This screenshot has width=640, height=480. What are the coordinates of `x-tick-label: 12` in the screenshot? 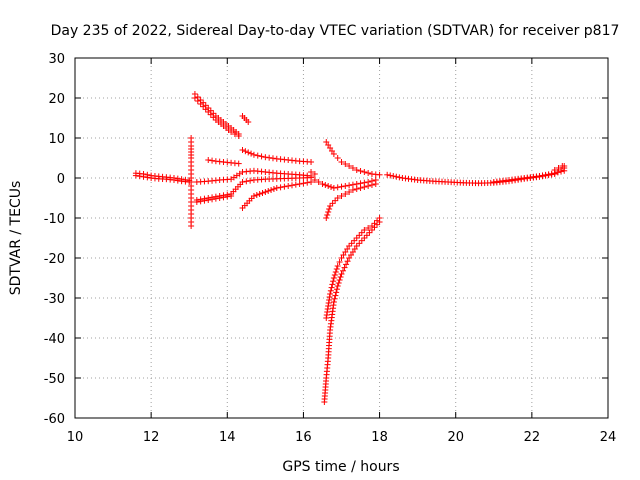 It's located at (151, 437).